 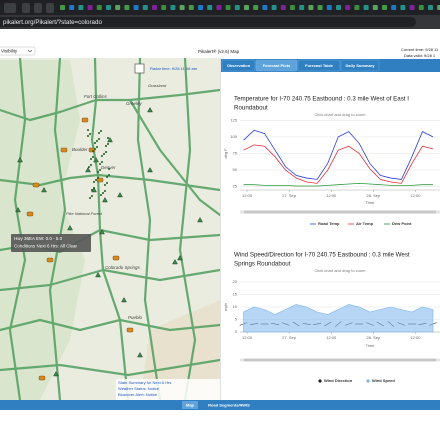 I want to click on summary-link: State Summary for Next 6 Hrs, so click(x=144, y=382).